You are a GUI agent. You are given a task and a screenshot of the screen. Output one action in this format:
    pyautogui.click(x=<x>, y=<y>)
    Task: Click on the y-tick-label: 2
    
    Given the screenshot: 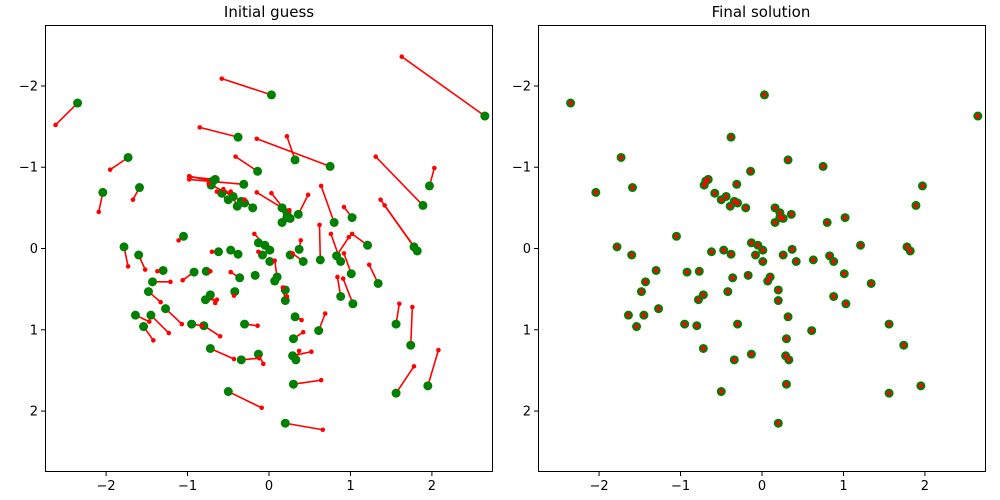 What is the action you would take?
    pyautogui.click(x=34, y=412)
    